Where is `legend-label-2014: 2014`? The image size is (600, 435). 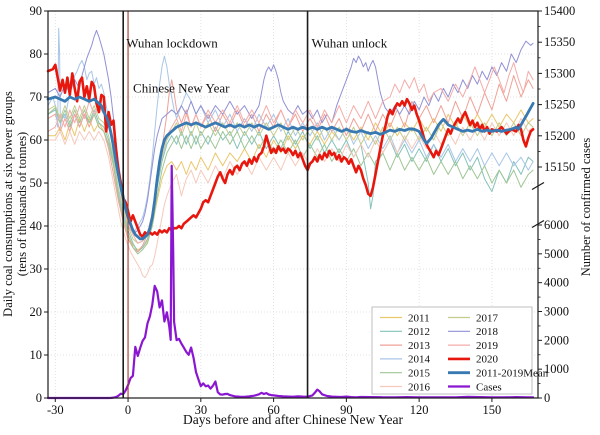
legend-label-2014: 2014 is located at coordinates (419, 360).